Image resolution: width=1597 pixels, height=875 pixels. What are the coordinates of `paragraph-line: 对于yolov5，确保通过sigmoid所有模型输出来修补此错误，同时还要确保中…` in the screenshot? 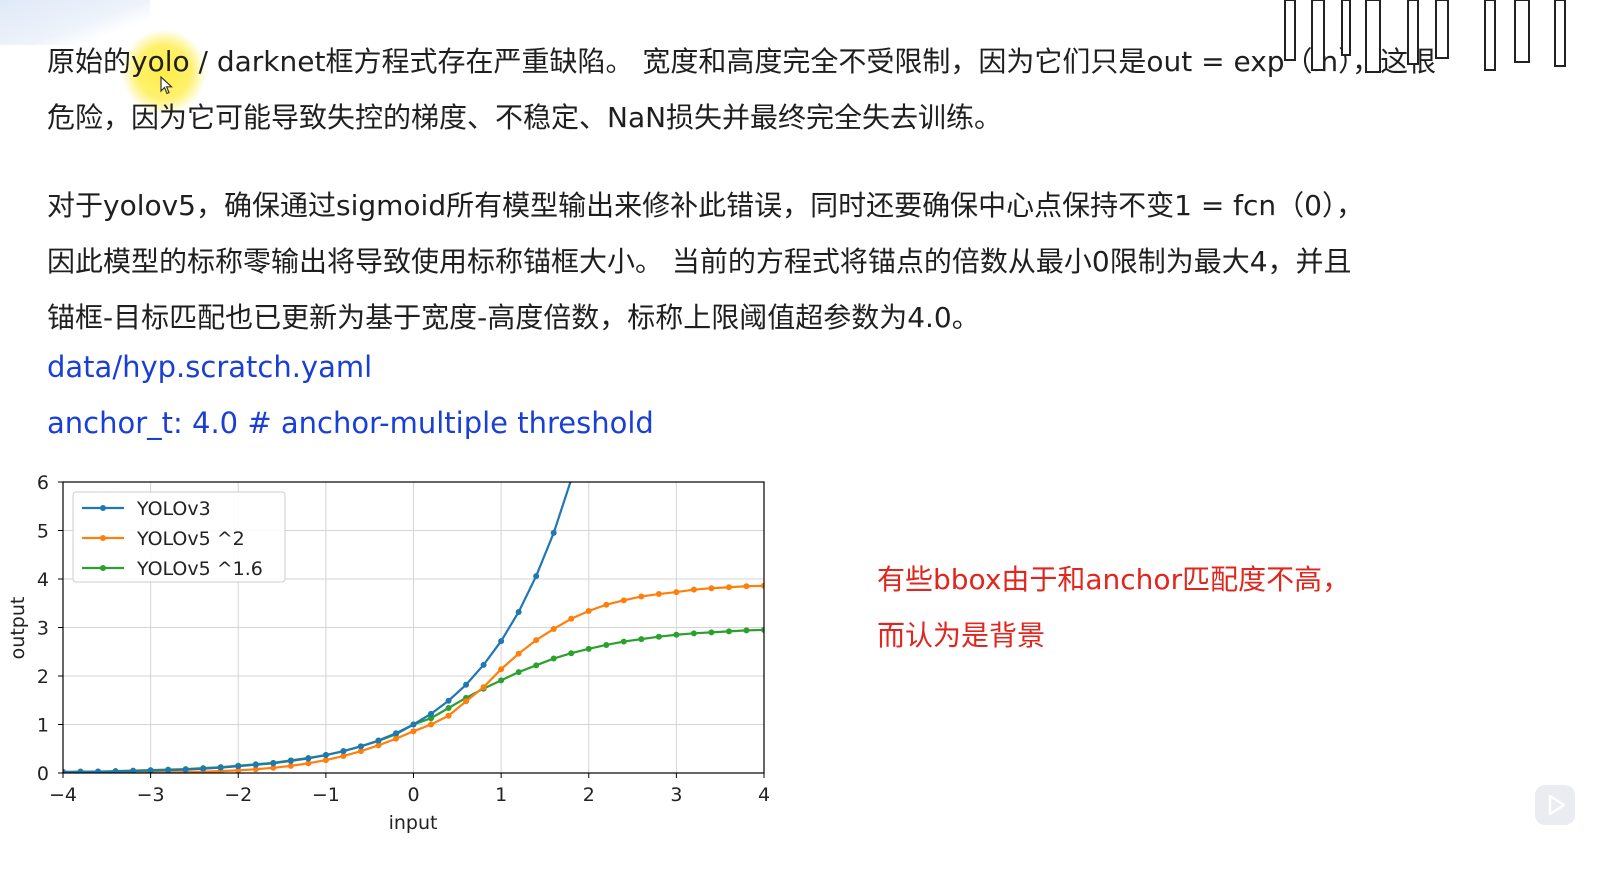 It's located at (705, 205).